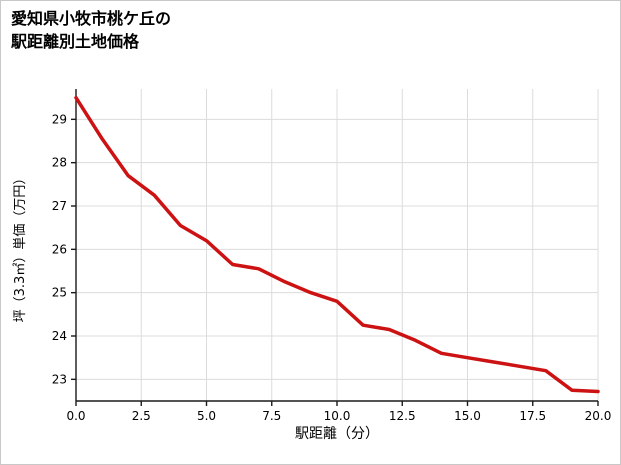  I want to click on x-tick-label: 0.0, so click(75, 416).